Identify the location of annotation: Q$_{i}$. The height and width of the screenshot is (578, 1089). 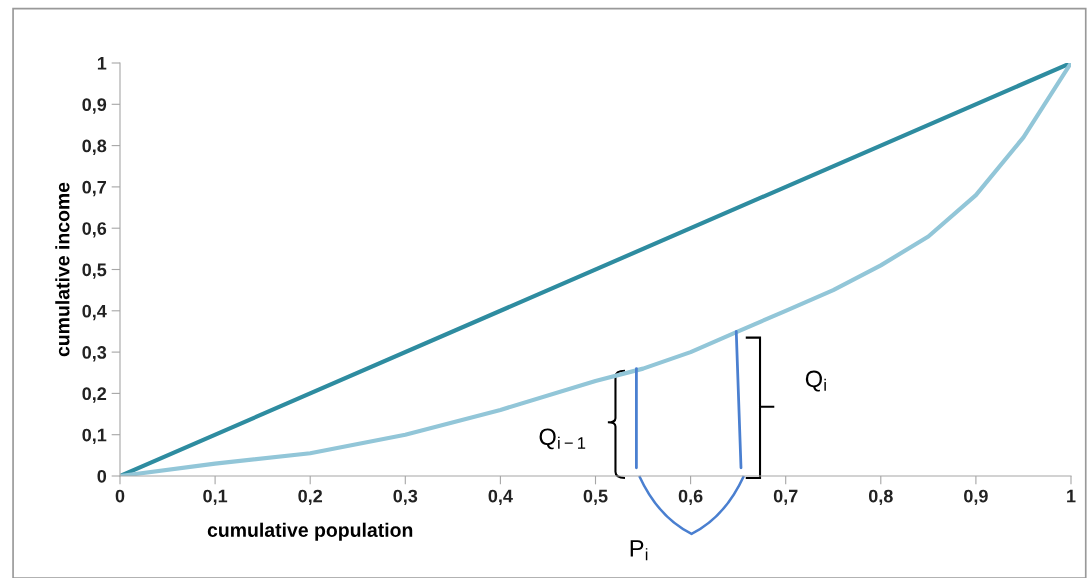
(815, 381).